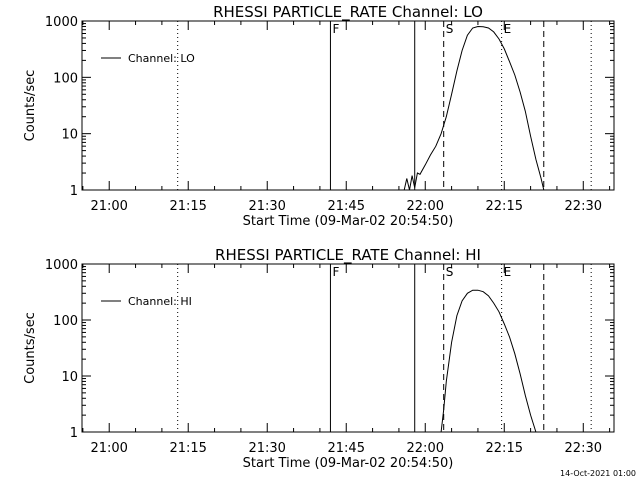 This screenshot has height=484, width=640. I want to click on chart-title: RHESSI PARTICLE_RATE Channel: HI, so click(348, 255).